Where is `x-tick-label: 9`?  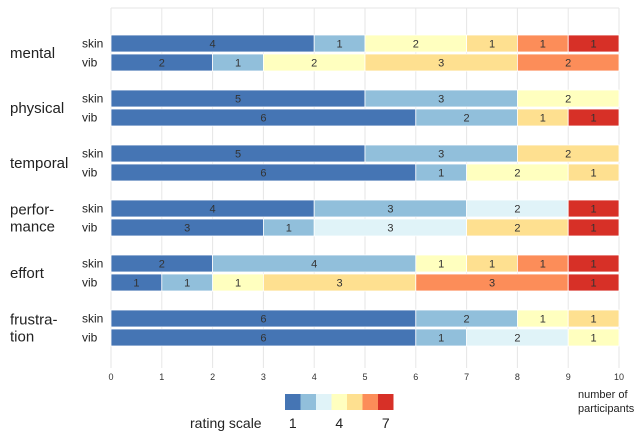 x-tick-label: 9 is located at coordinates (568, 377).